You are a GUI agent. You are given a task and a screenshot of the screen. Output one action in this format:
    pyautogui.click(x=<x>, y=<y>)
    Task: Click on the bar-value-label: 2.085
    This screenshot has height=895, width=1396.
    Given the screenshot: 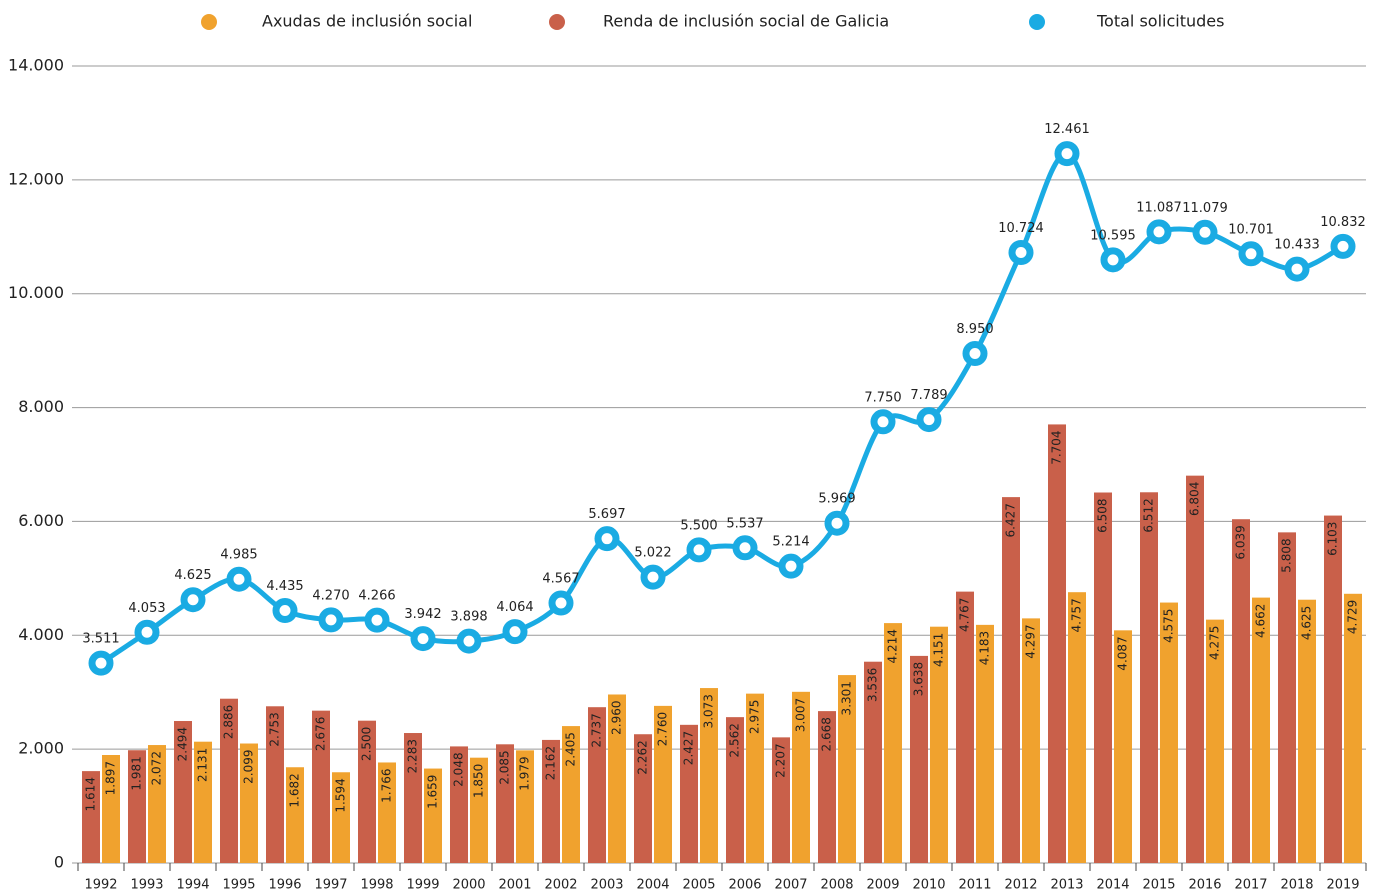 What is the action you would take?
    pyautogui.click(x=505, y=767)
    